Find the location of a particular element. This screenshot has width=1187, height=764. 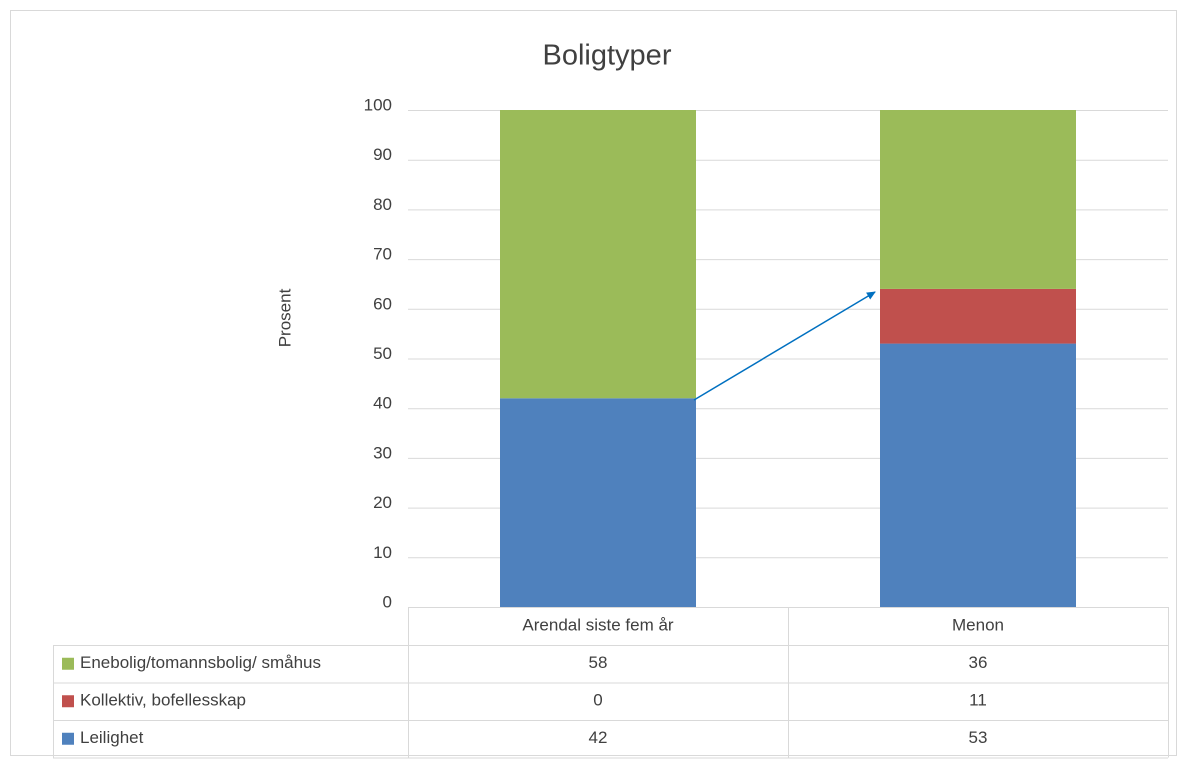

y-tick-label: 10 is located at coordinates (382, 552).